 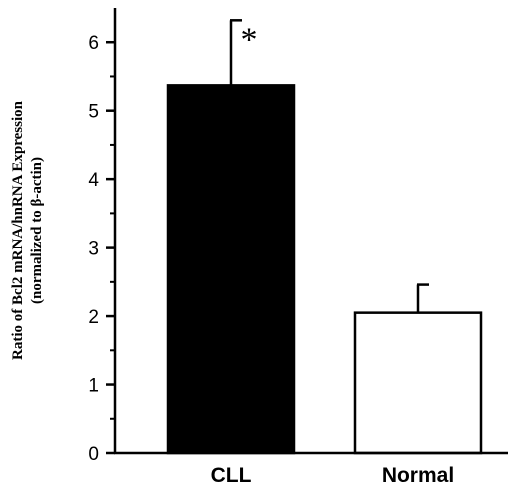 I want to click on y-tick-label: 3, so click(x=93, y=249).